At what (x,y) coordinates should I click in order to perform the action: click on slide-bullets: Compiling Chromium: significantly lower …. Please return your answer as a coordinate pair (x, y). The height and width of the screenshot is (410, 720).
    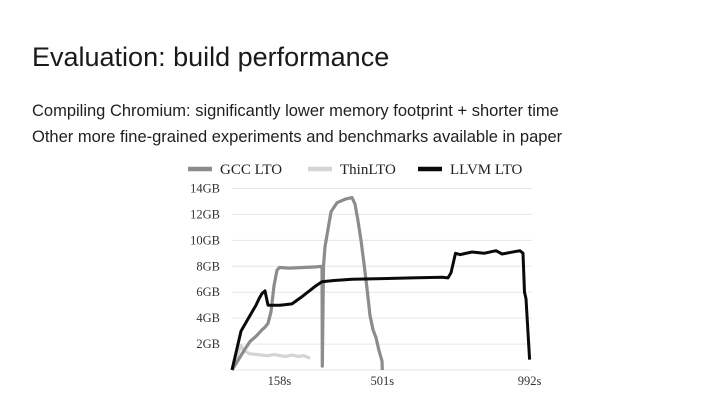
    Looking at the image, I should click on (297, 124).